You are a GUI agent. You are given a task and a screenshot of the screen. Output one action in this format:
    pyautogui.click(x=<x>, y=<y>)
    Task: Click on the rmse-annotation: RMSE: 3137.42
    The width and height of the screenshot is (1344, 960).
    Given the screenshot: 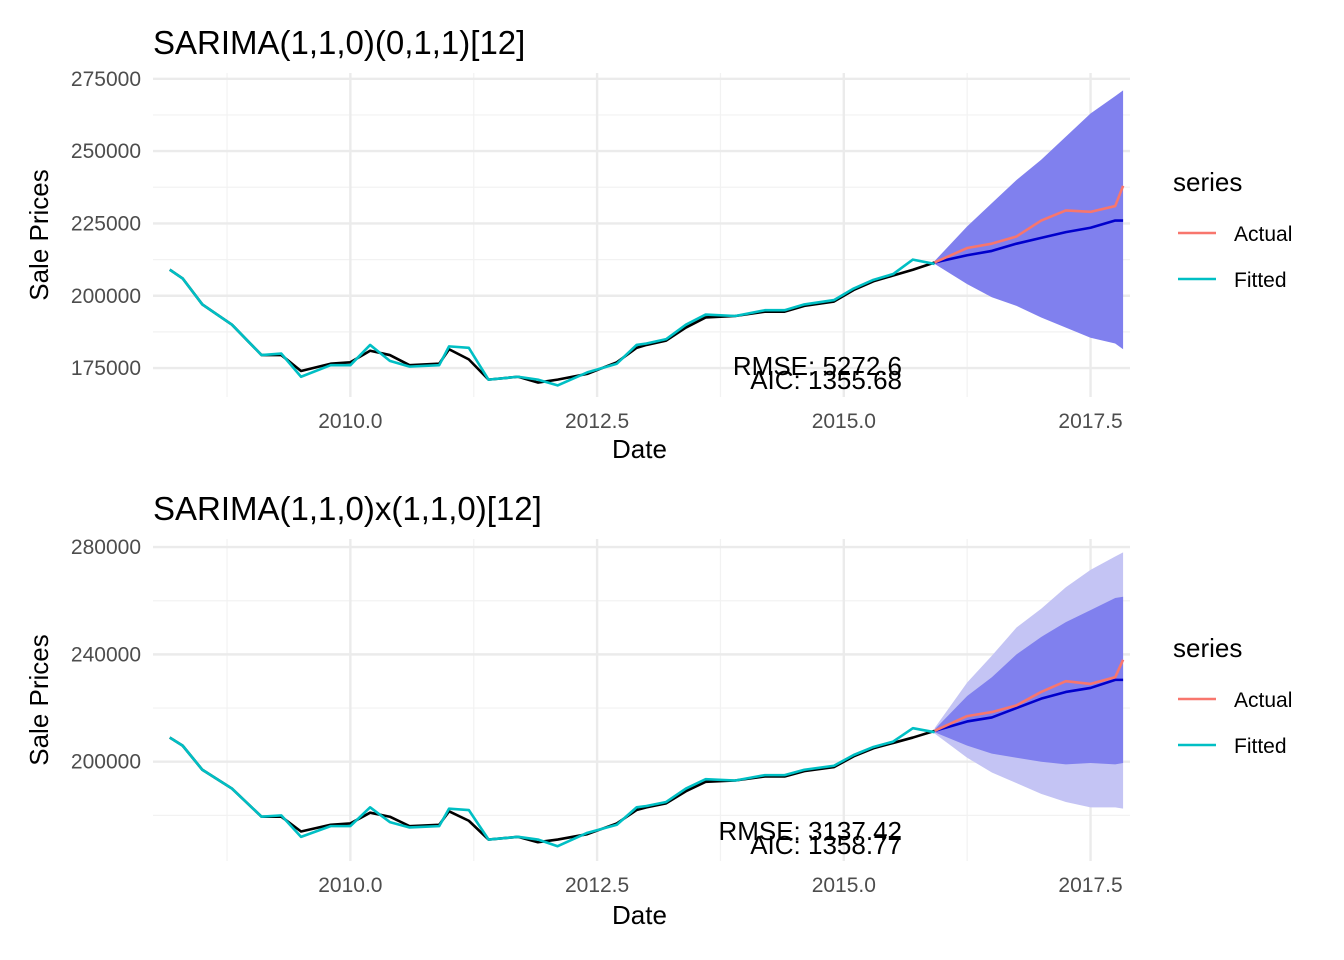 What is the action you would take?
    pyautogui.click(x=810, y=831)
    